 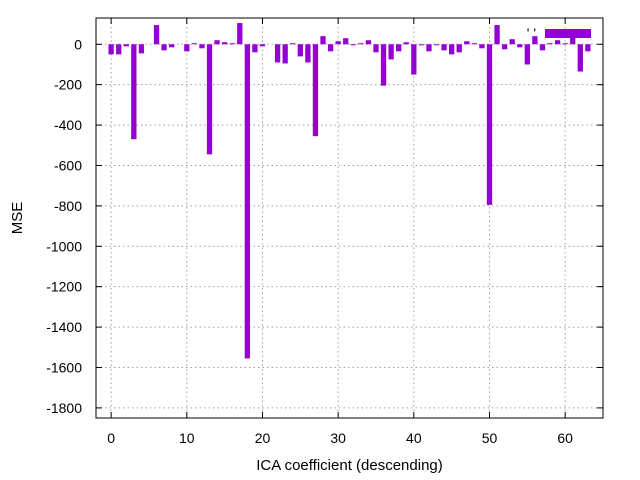 I want to click on y-tick-label: -400, so click(x=68, y=125).